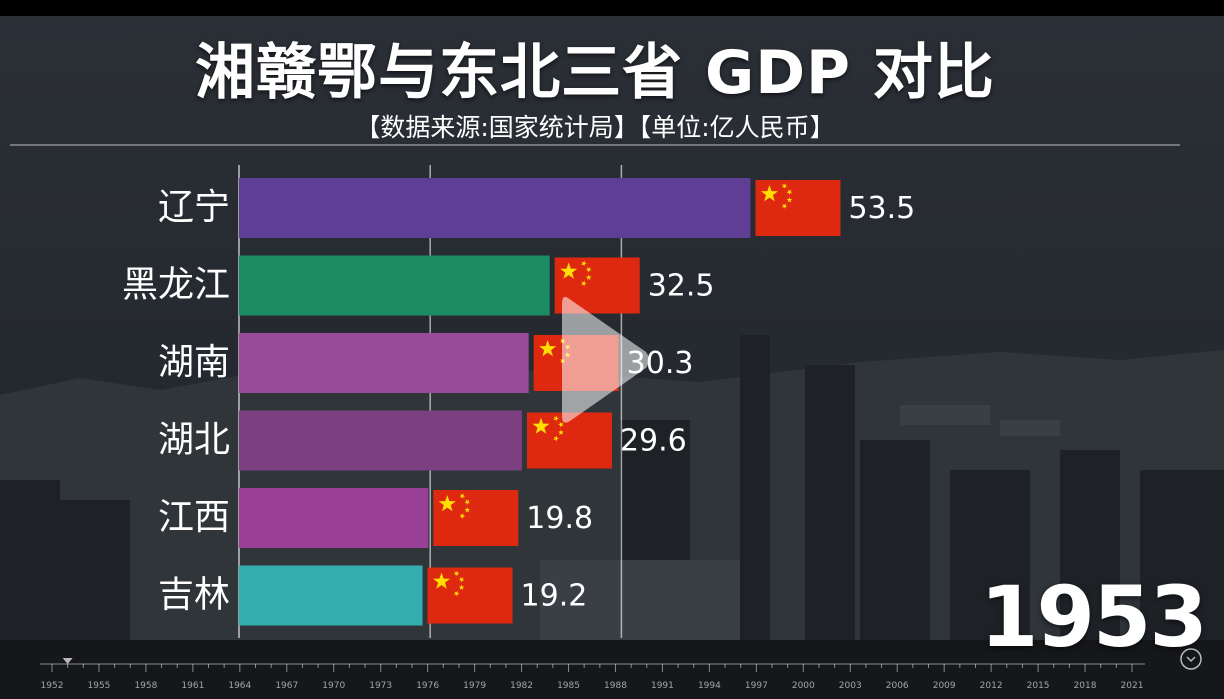 Image resolution: width=1224 pixels, height=699 pixels. Describe the element at coordinates (568, 686) in the screenshot. I see `timeline-tick-label: 1985` at that location.